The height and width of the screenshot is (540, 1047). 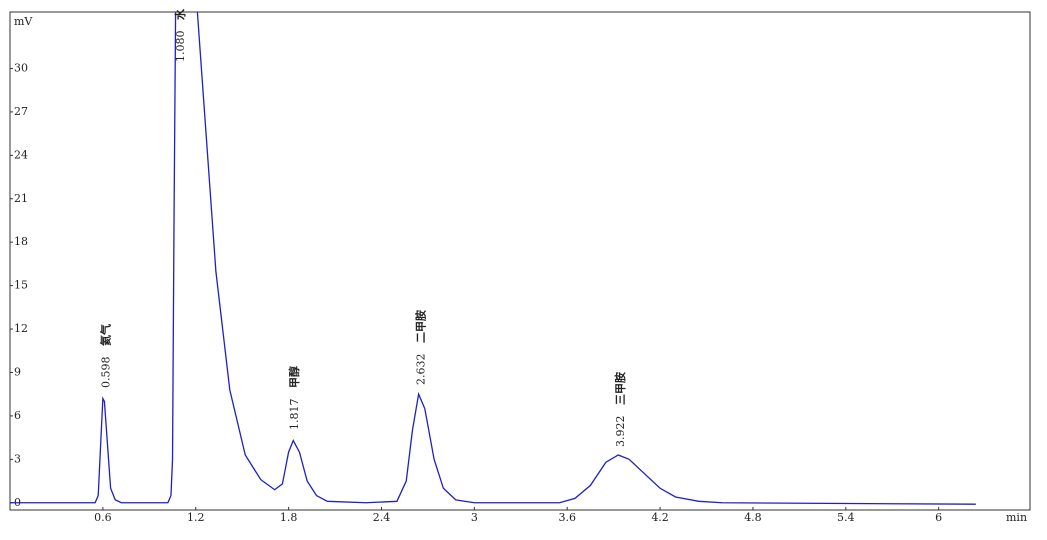 What do you see at coordinates (21, 111) in the screenshot?
I see `y-tick-label: 27` at bounding box center [21, 111].